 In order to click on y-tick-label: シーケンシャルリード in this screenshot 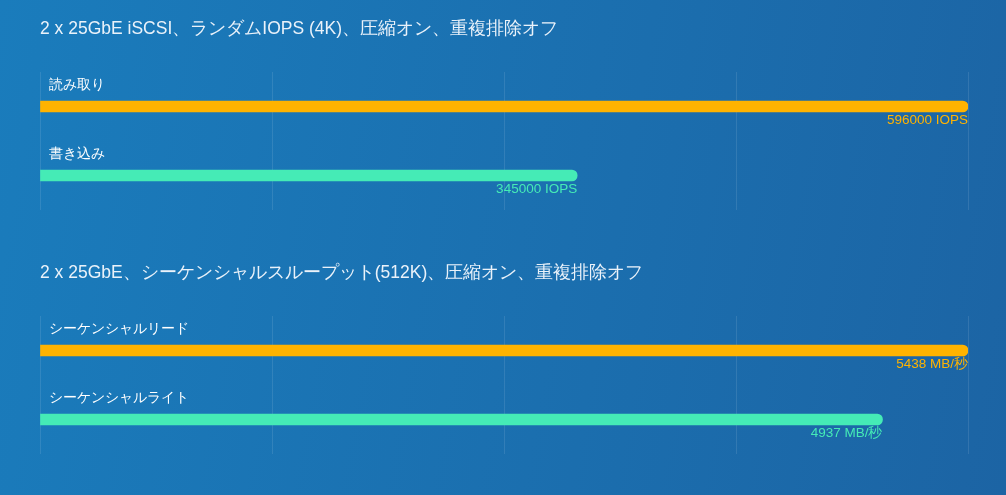, I will do `click(119, 328)`.